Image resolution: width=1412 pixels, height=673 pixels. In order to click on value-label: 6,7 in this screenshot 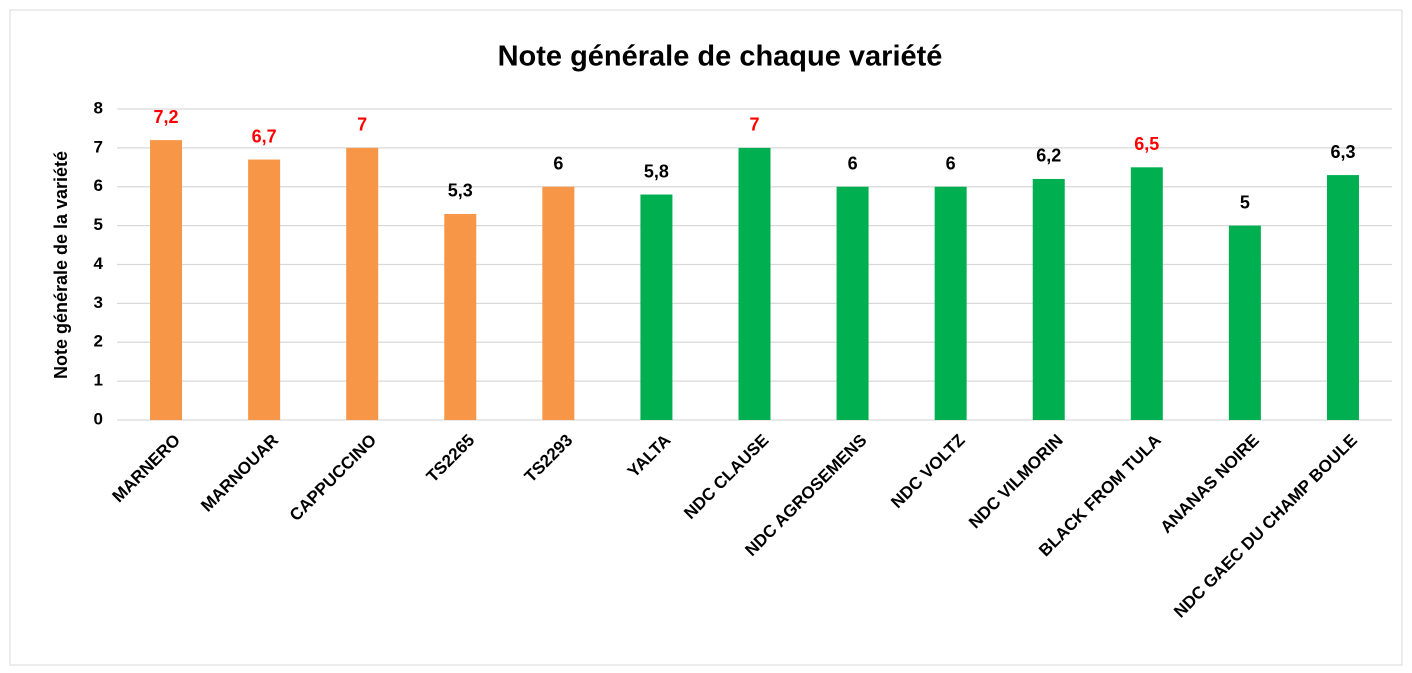, I will do `click(264, 136)`.